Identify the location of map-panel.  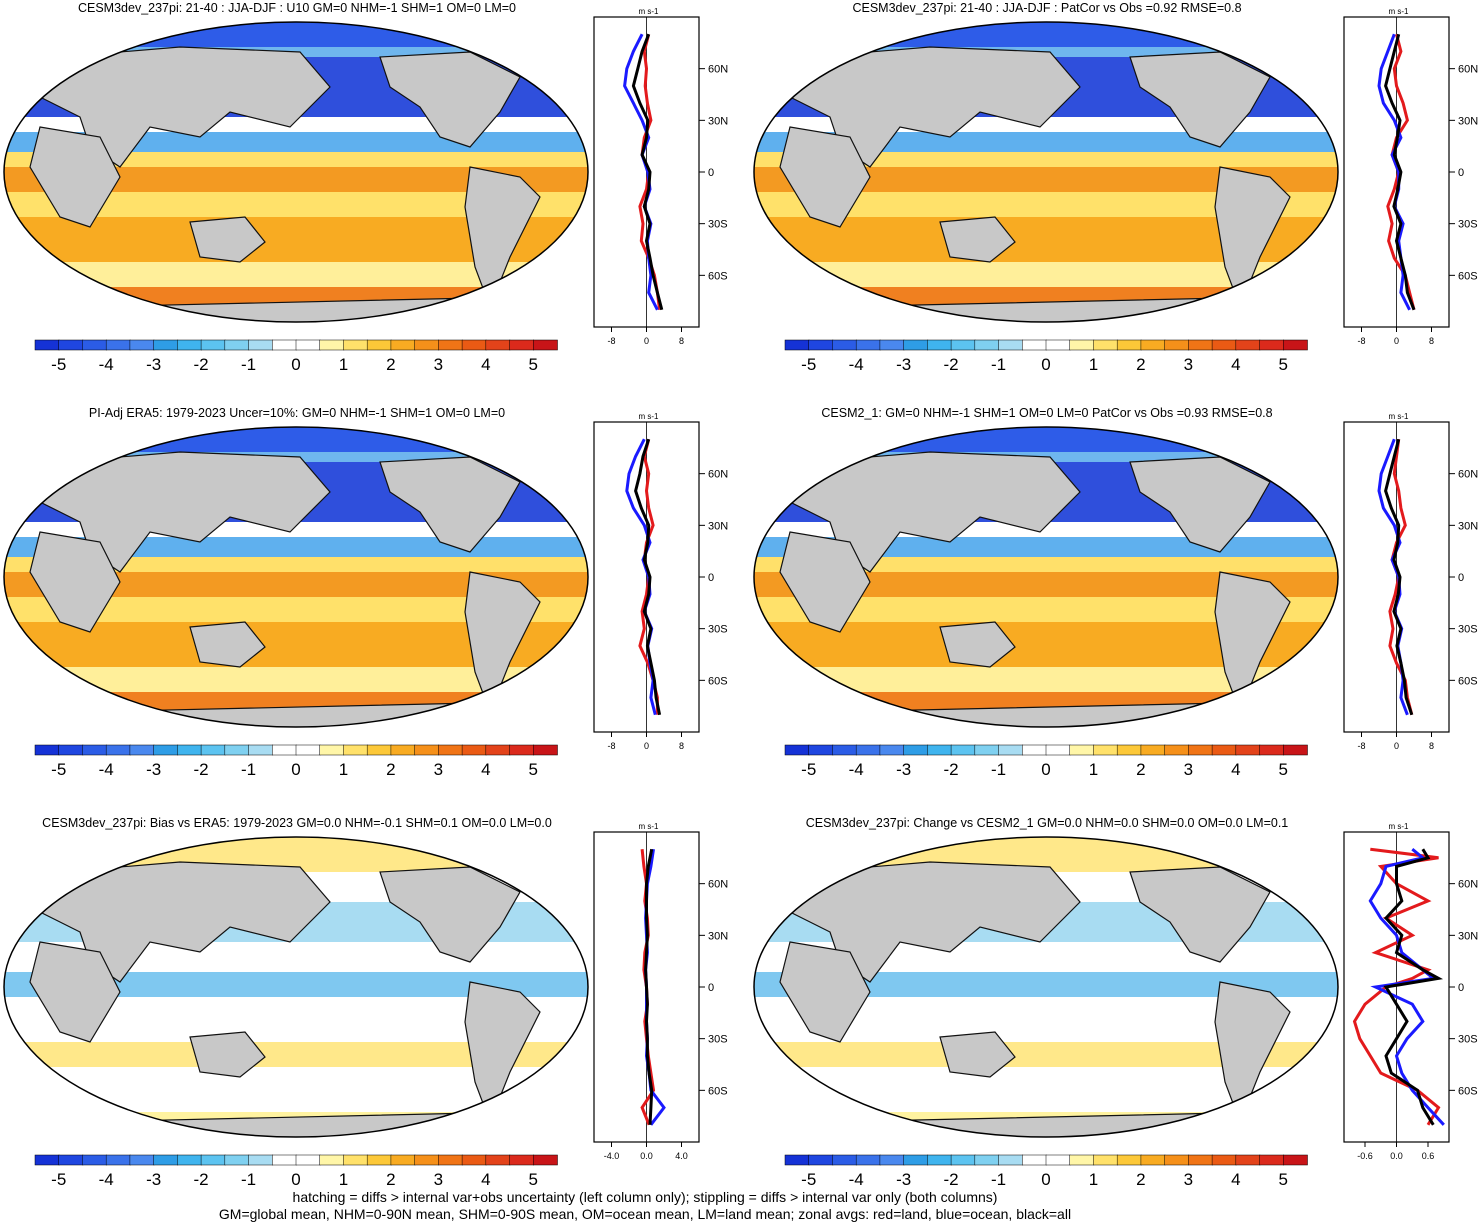
(1046, 987).